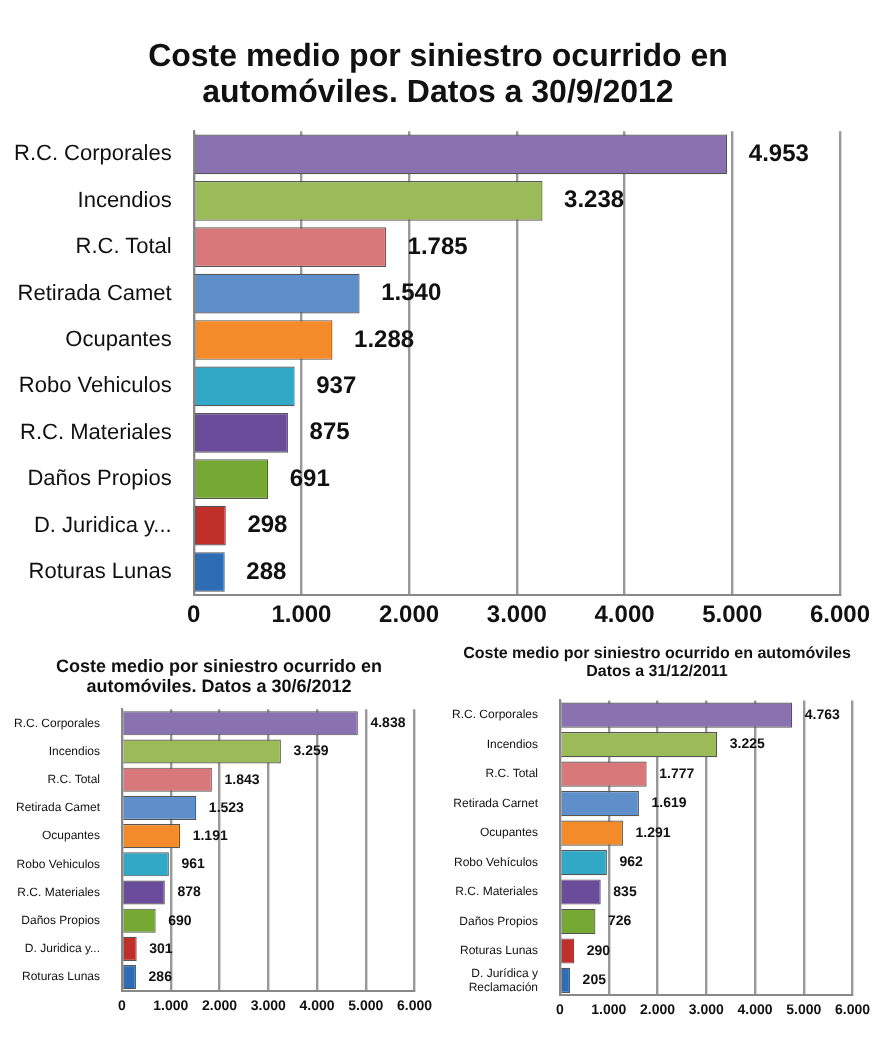 This screenshot has height=1040, width=876. Describe the element at coordinates (336, 385) in the screenshot. I see `data-label: 937` at that location.